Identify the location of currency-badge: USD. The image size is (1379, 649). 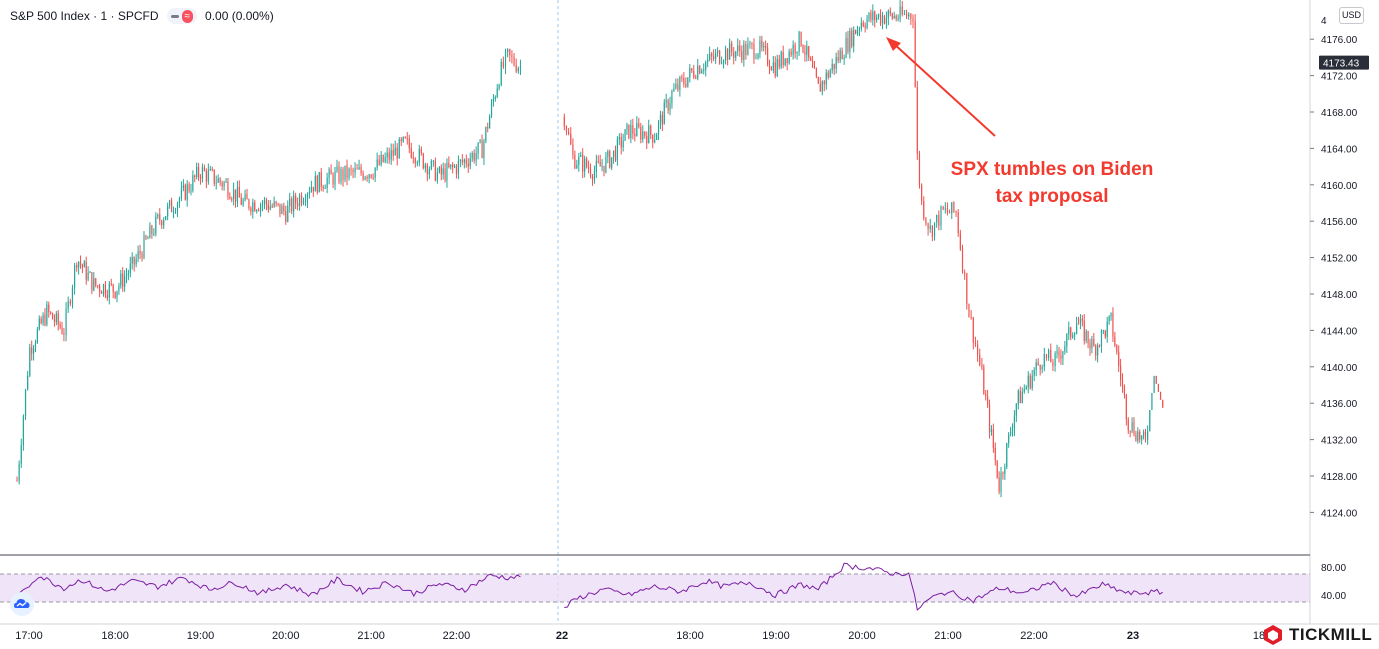
(1351, 15).